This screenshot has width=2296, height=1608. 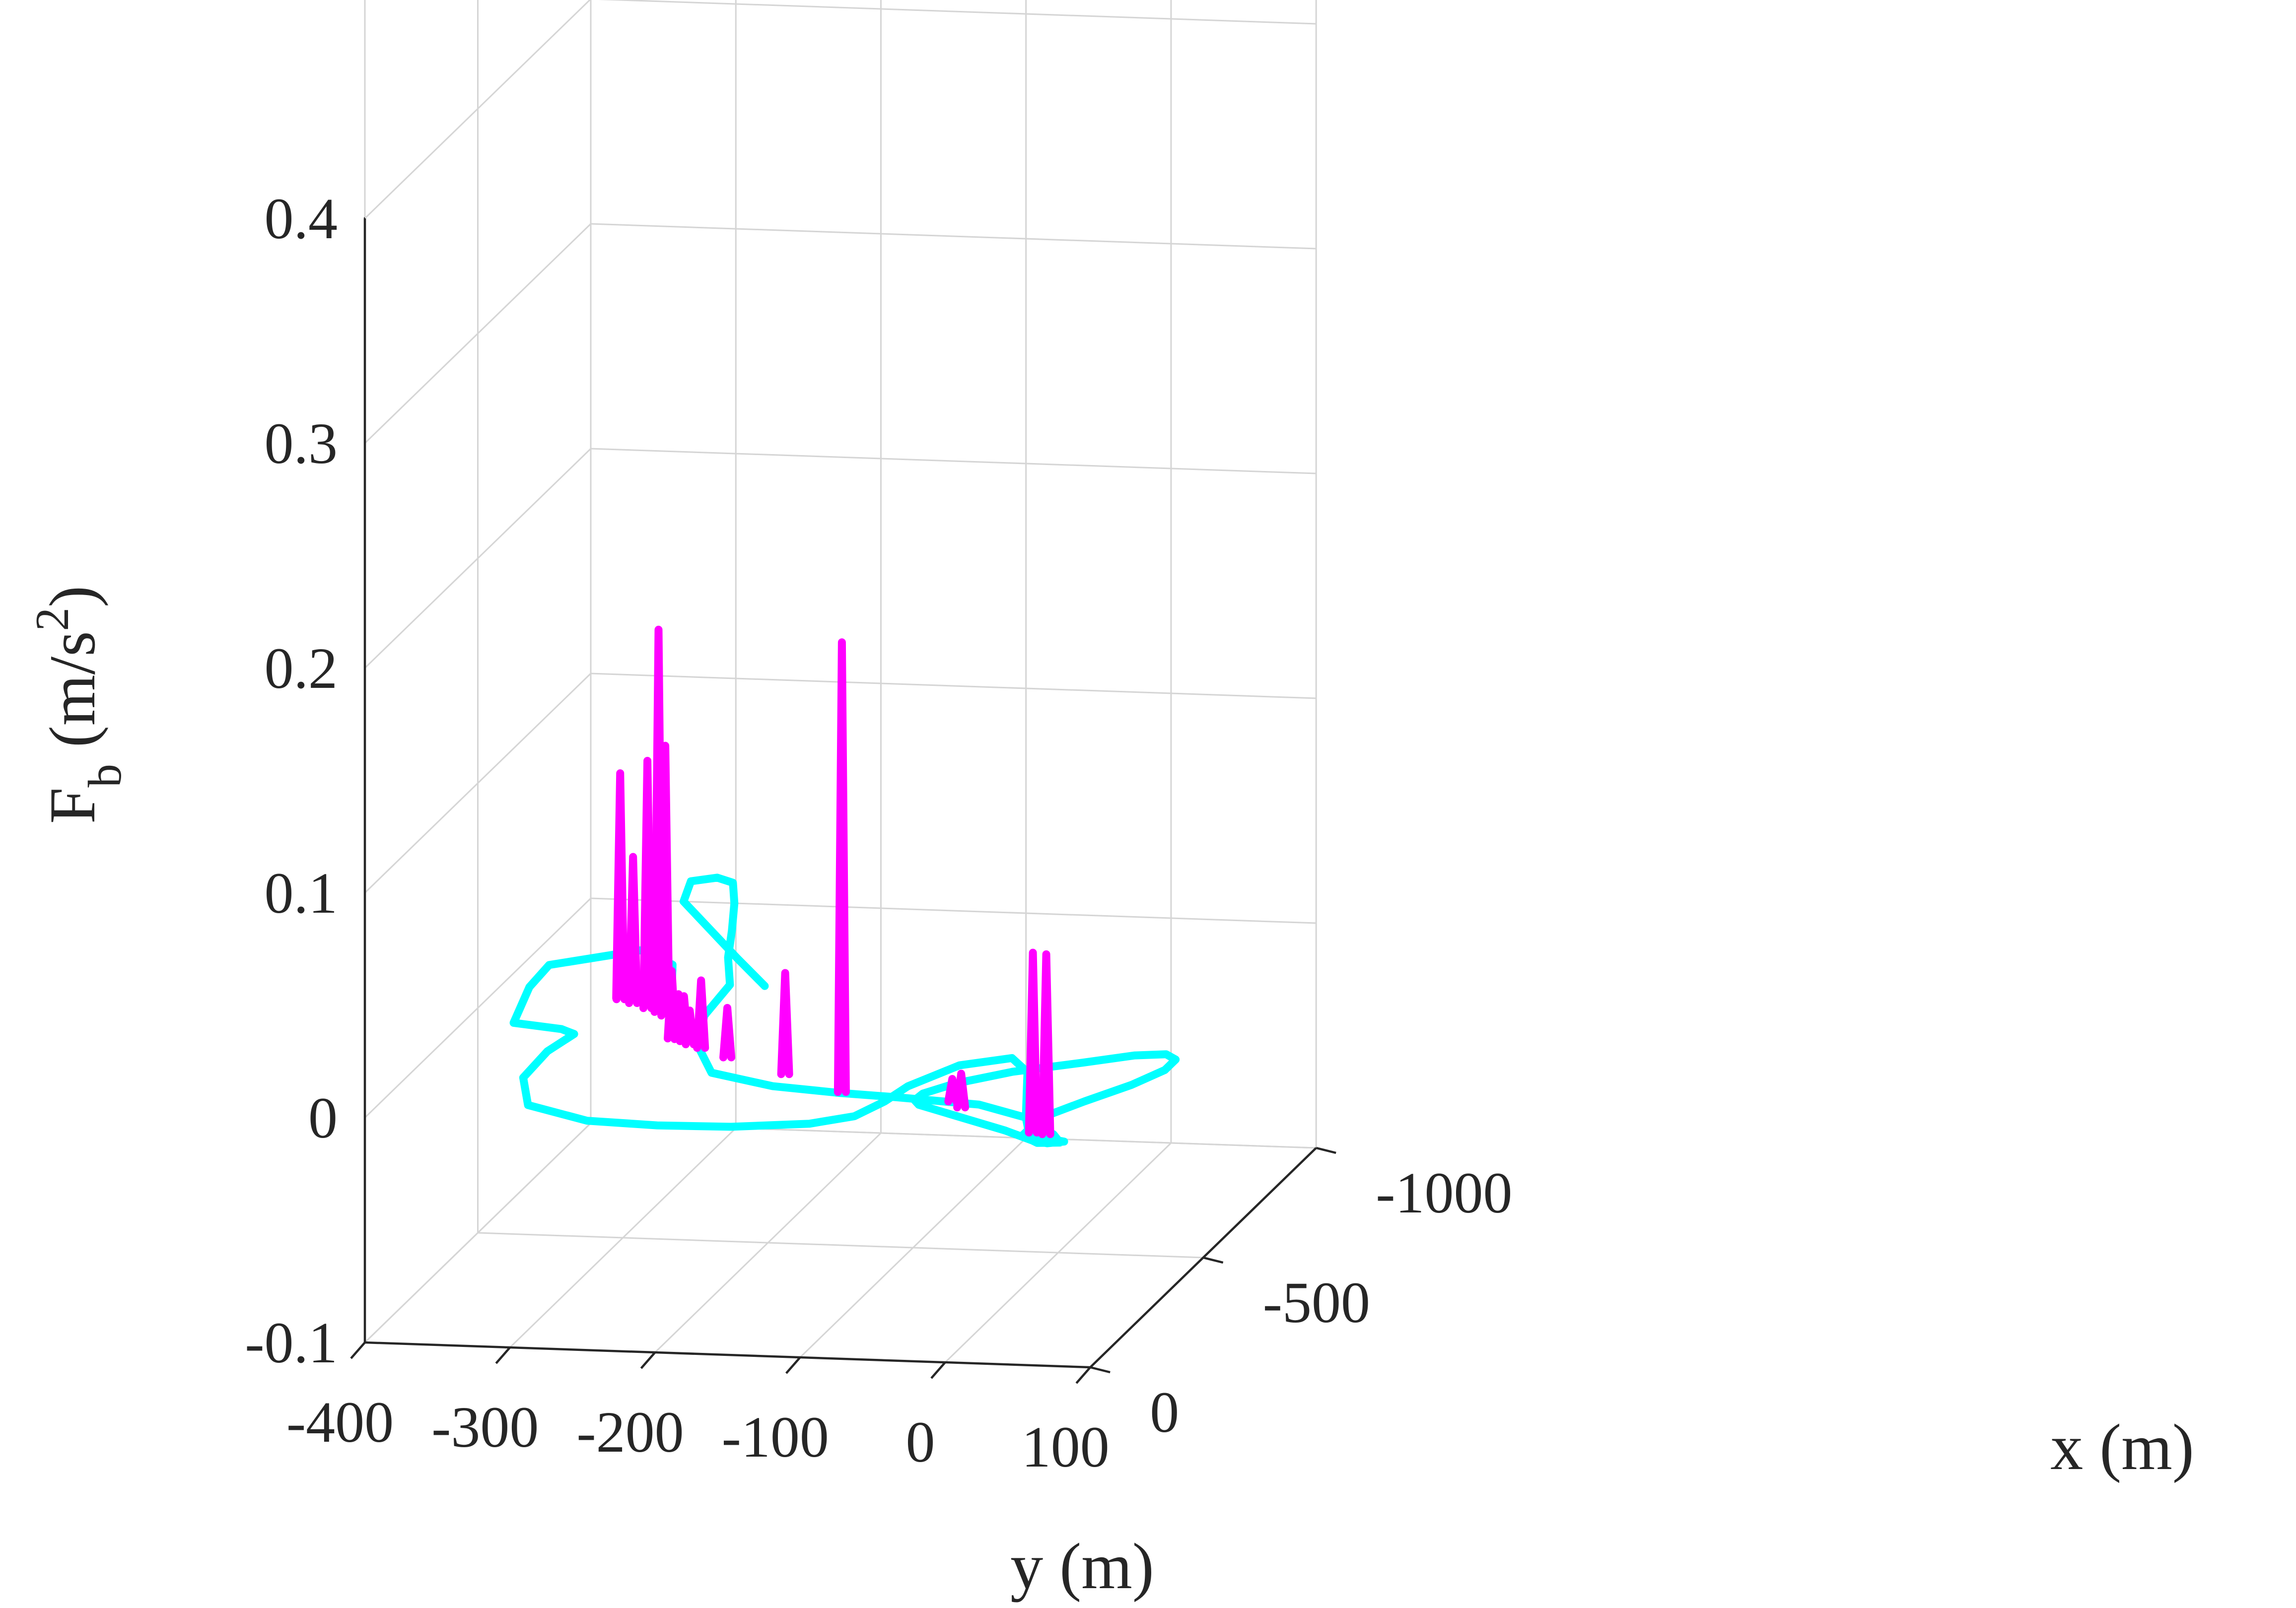 I want to click on z-tick-label: 0.4, so click(x=302, y=218).